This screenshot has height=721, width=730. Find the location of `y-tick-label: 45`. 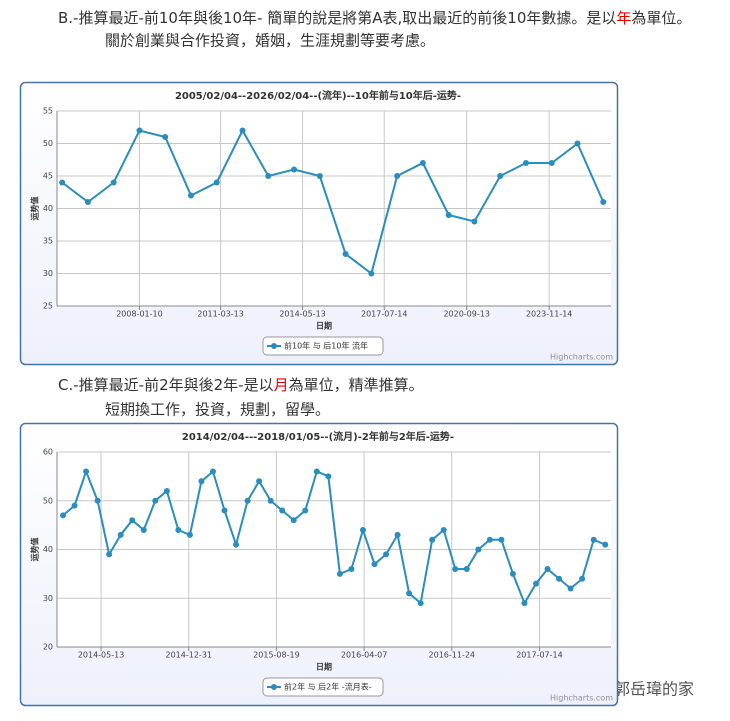

y-tick-label: 45 is located at coordinates (48, 176).